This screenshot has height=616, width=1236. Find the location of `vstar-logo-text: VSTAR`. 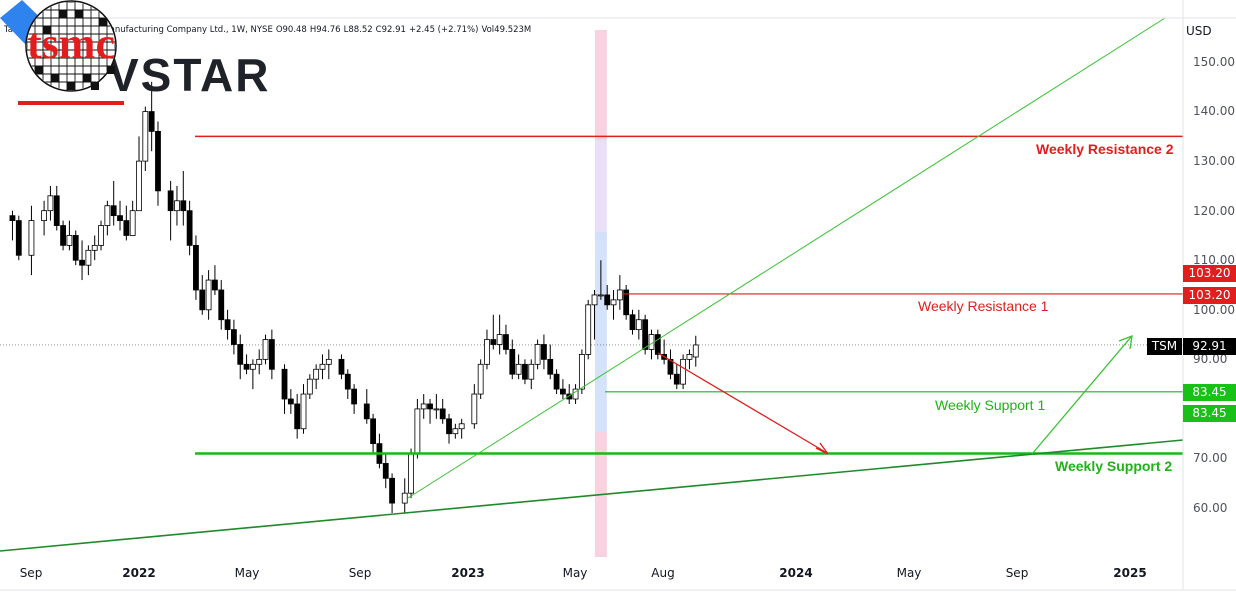

vstar-logo-text: VSTAR is located at coordinates (189, 75).